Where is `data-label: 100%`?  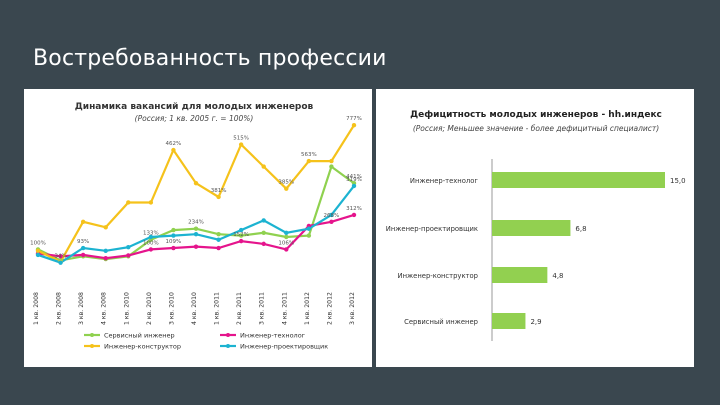 data-label: 100% is located at coordinates (38, 243).